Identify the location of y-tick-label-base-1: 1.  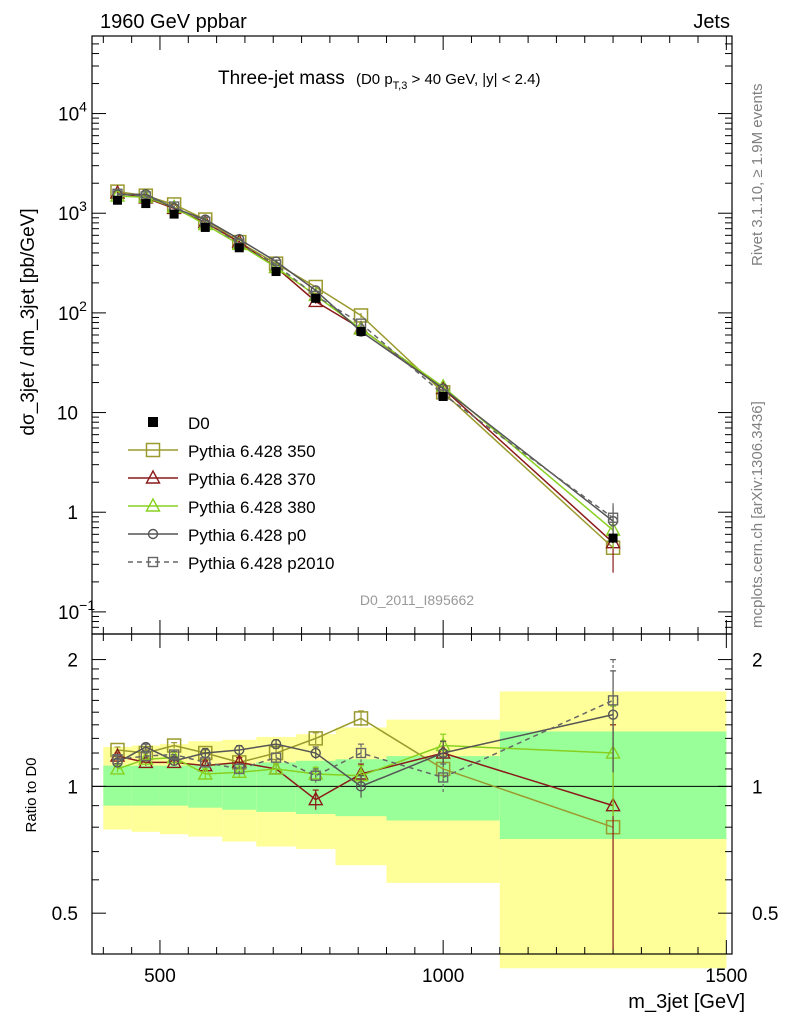
(72, 513).